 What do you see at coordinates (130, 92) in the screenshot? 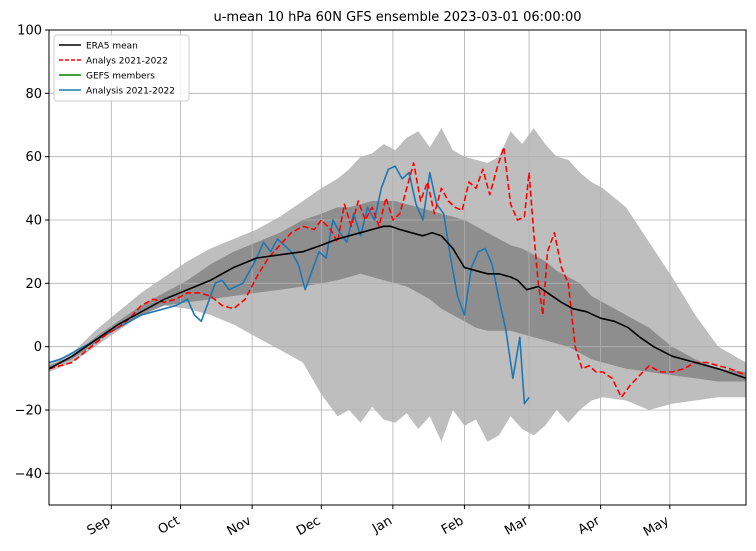
I see `legend-label: Analysis 2021-2022` at bounding box center [130, 92].